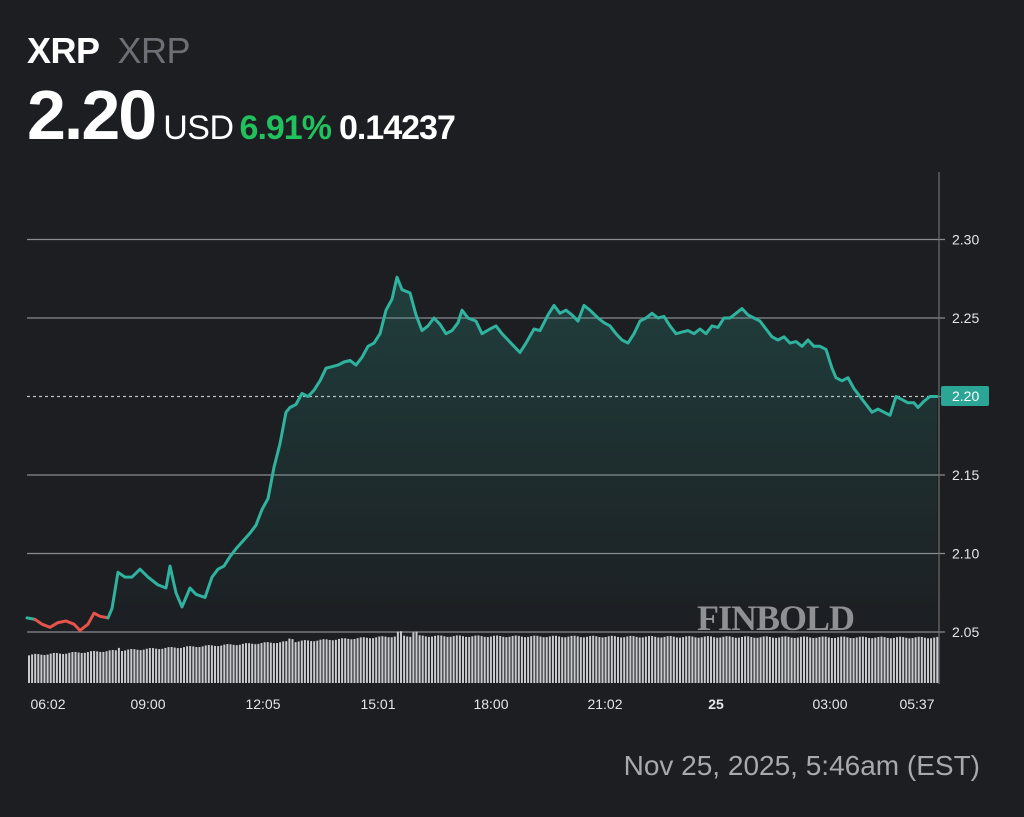 The width and height of the screenshot is (1024, 817). I want to click on timestamp: Nov 25, 2025, 5:46am (EST), so click(801, 765).